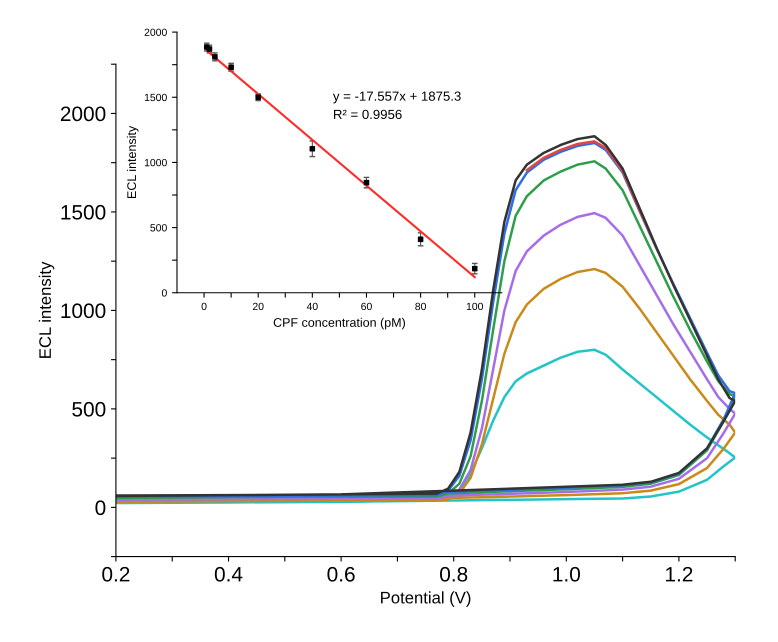 The height and width of the screenshot is (642, 778). Describe the element at coordinates (228, 574) in the screenshot. I see `x-tick-label: 0.4` at that location.